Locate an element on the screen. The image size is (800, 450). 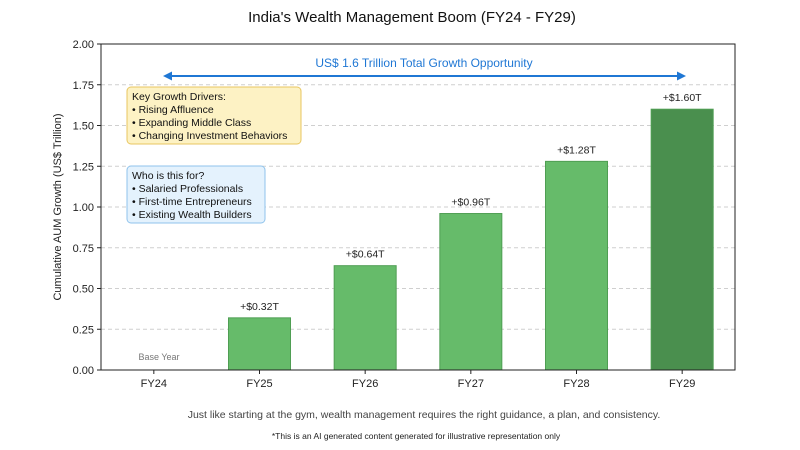
x-tick-label: FY24 is located at coordinates (154, 384).